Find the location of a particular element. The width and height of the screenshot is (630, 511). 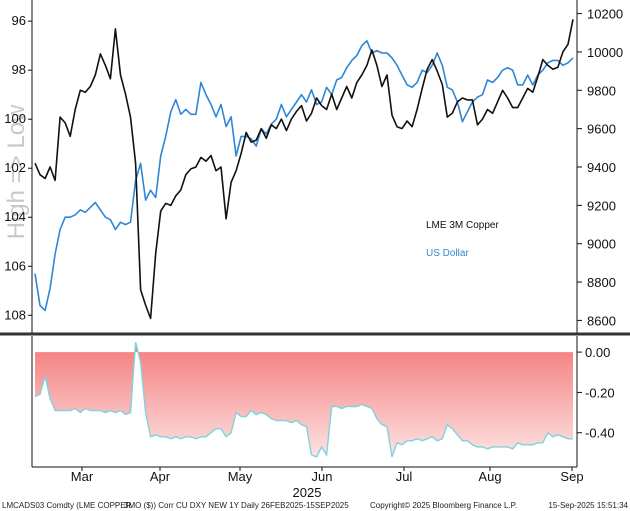

right-tick-label: 9600 is located at coordinates (601, 129).